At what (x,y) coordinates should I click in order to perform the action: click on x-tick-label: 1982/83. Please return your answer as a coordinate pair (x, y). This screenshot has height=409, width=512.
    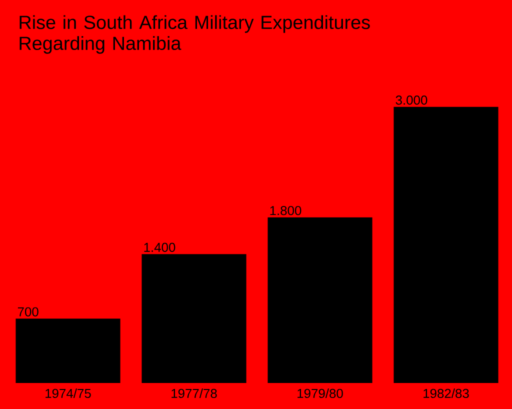
    Looking at the image, I should click on (446, 393).